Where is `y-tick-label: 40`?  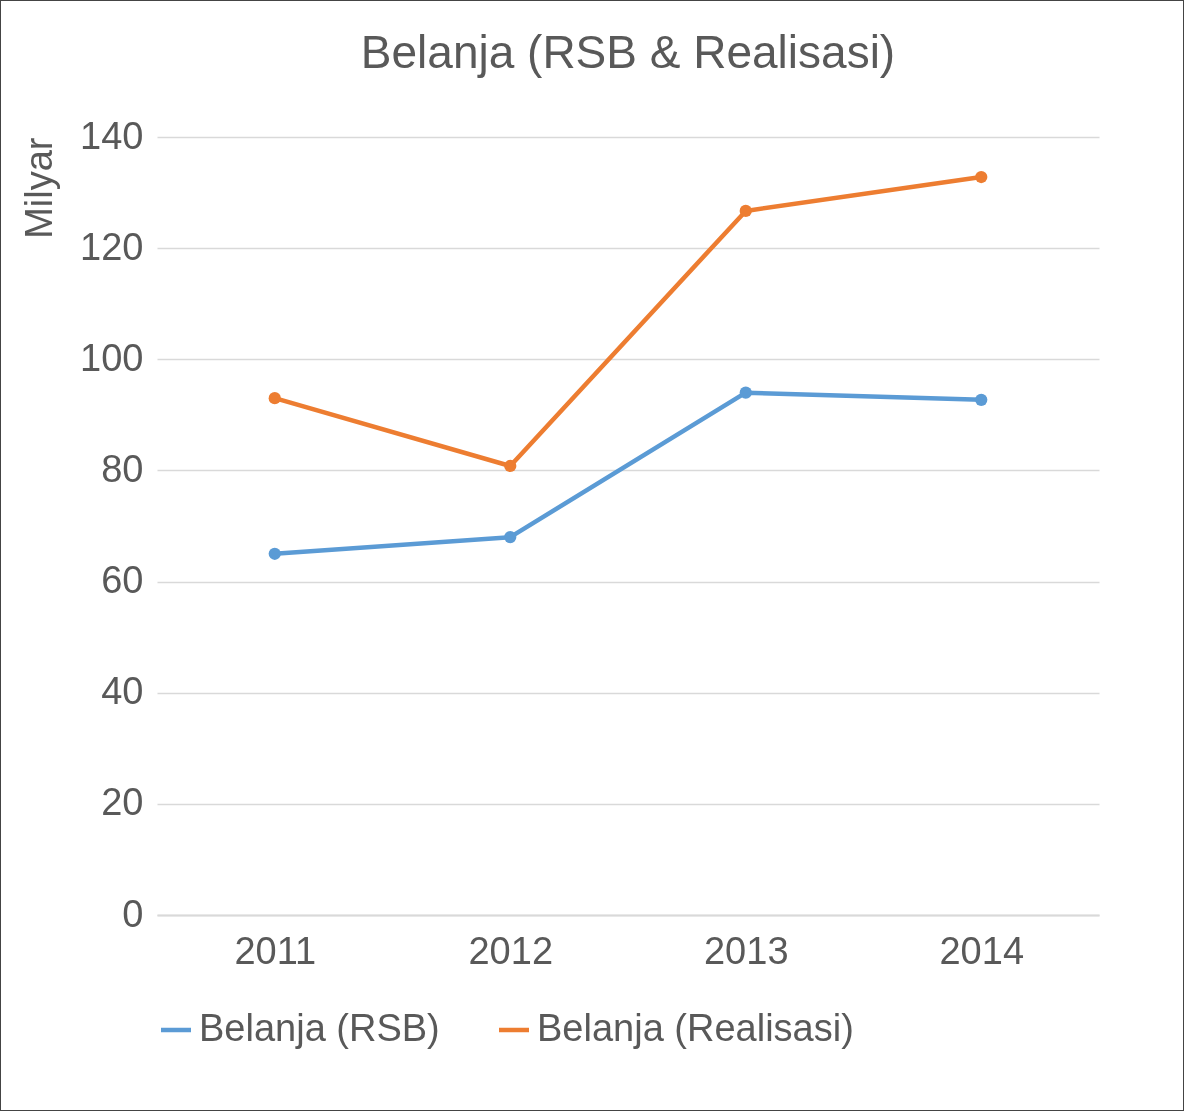 y-tick-label: 40 is located at coordinates (122, 691).